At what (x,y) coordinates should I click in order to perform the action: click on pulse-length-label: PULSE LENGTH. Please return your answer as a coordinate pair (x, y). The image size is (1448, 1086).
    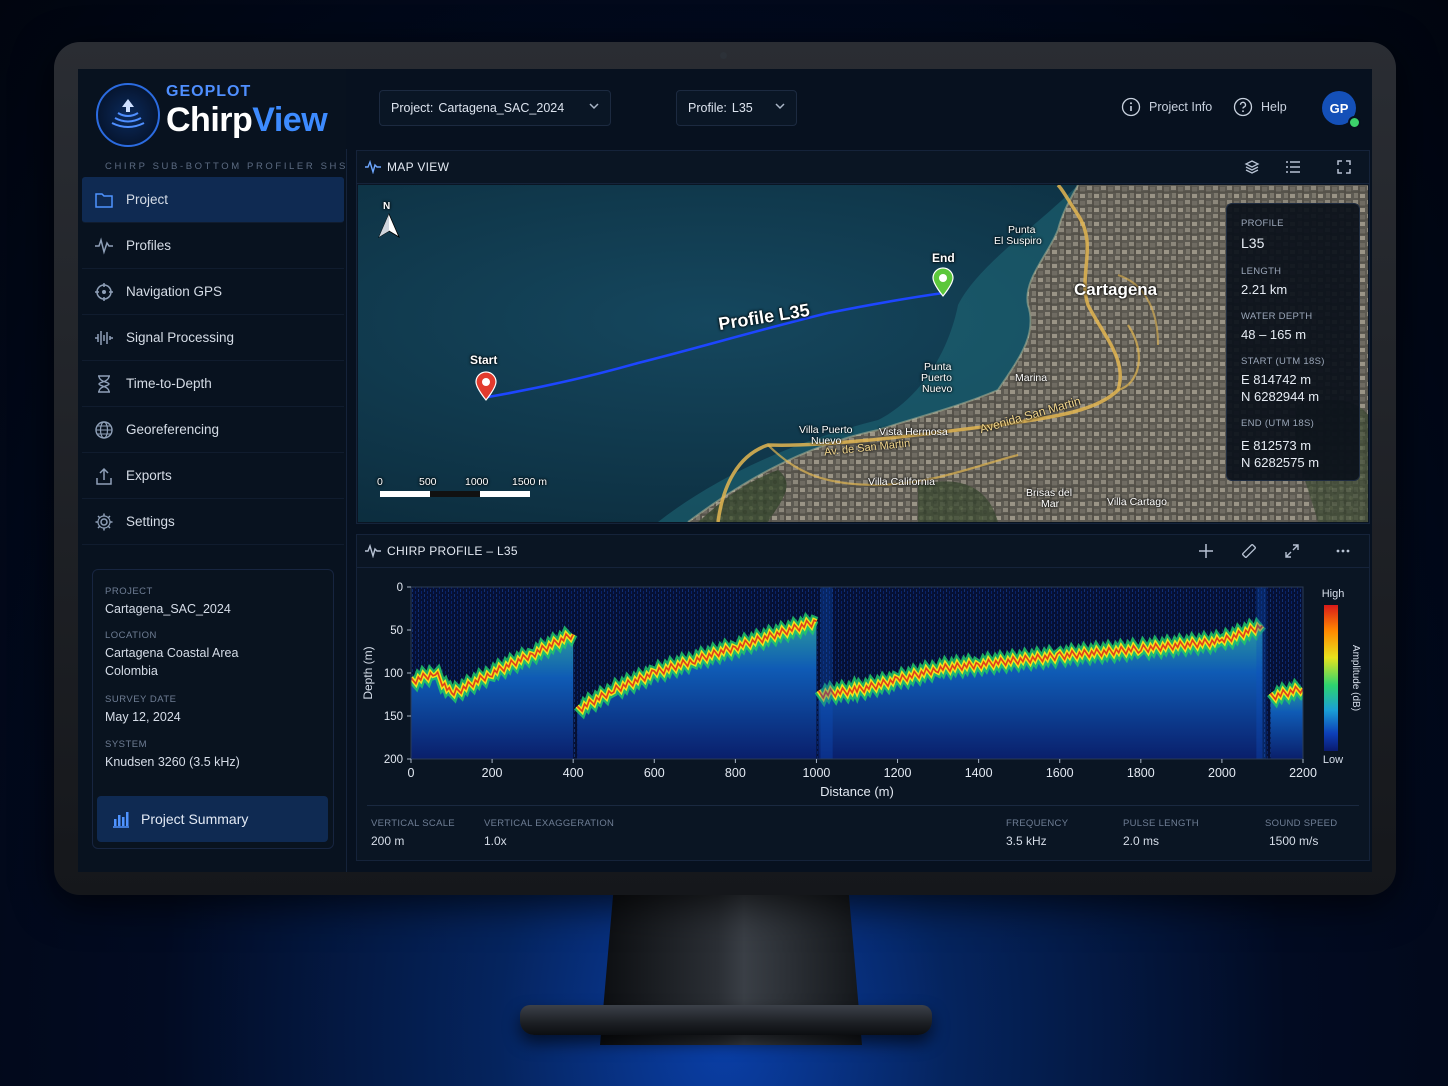
    Looking at the image, I should click on (1161, 823).